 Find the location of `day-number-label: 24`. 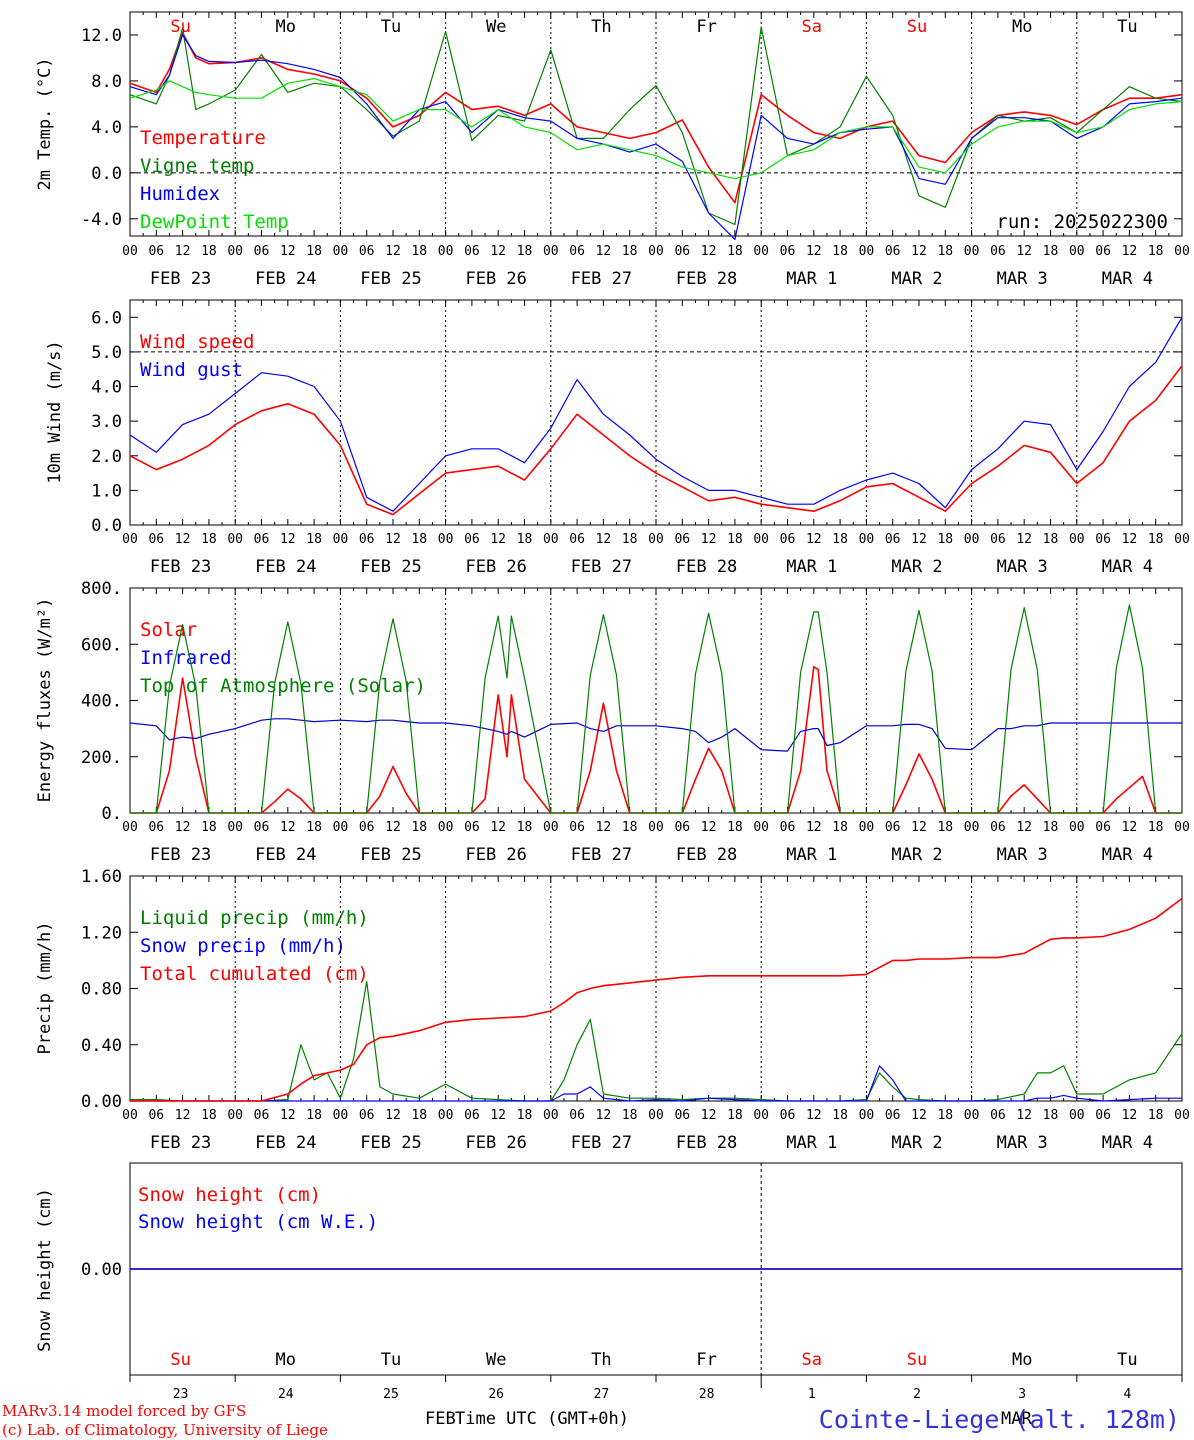

day-number-label: 24 is located at coordinates (286, 1394).